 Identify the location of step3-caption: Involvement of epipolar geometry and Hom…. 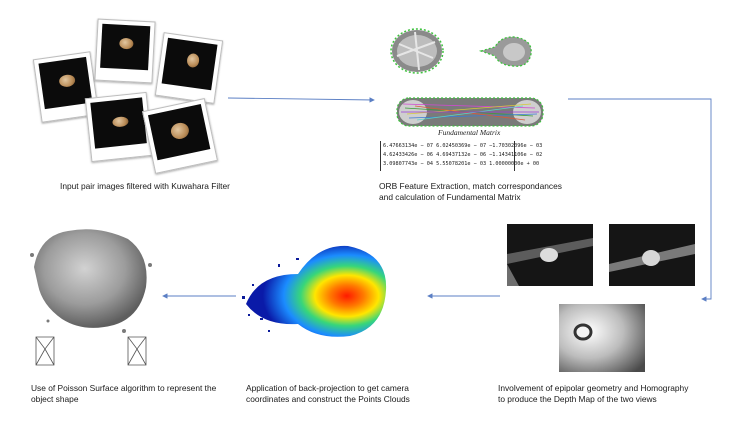
(593, 393).